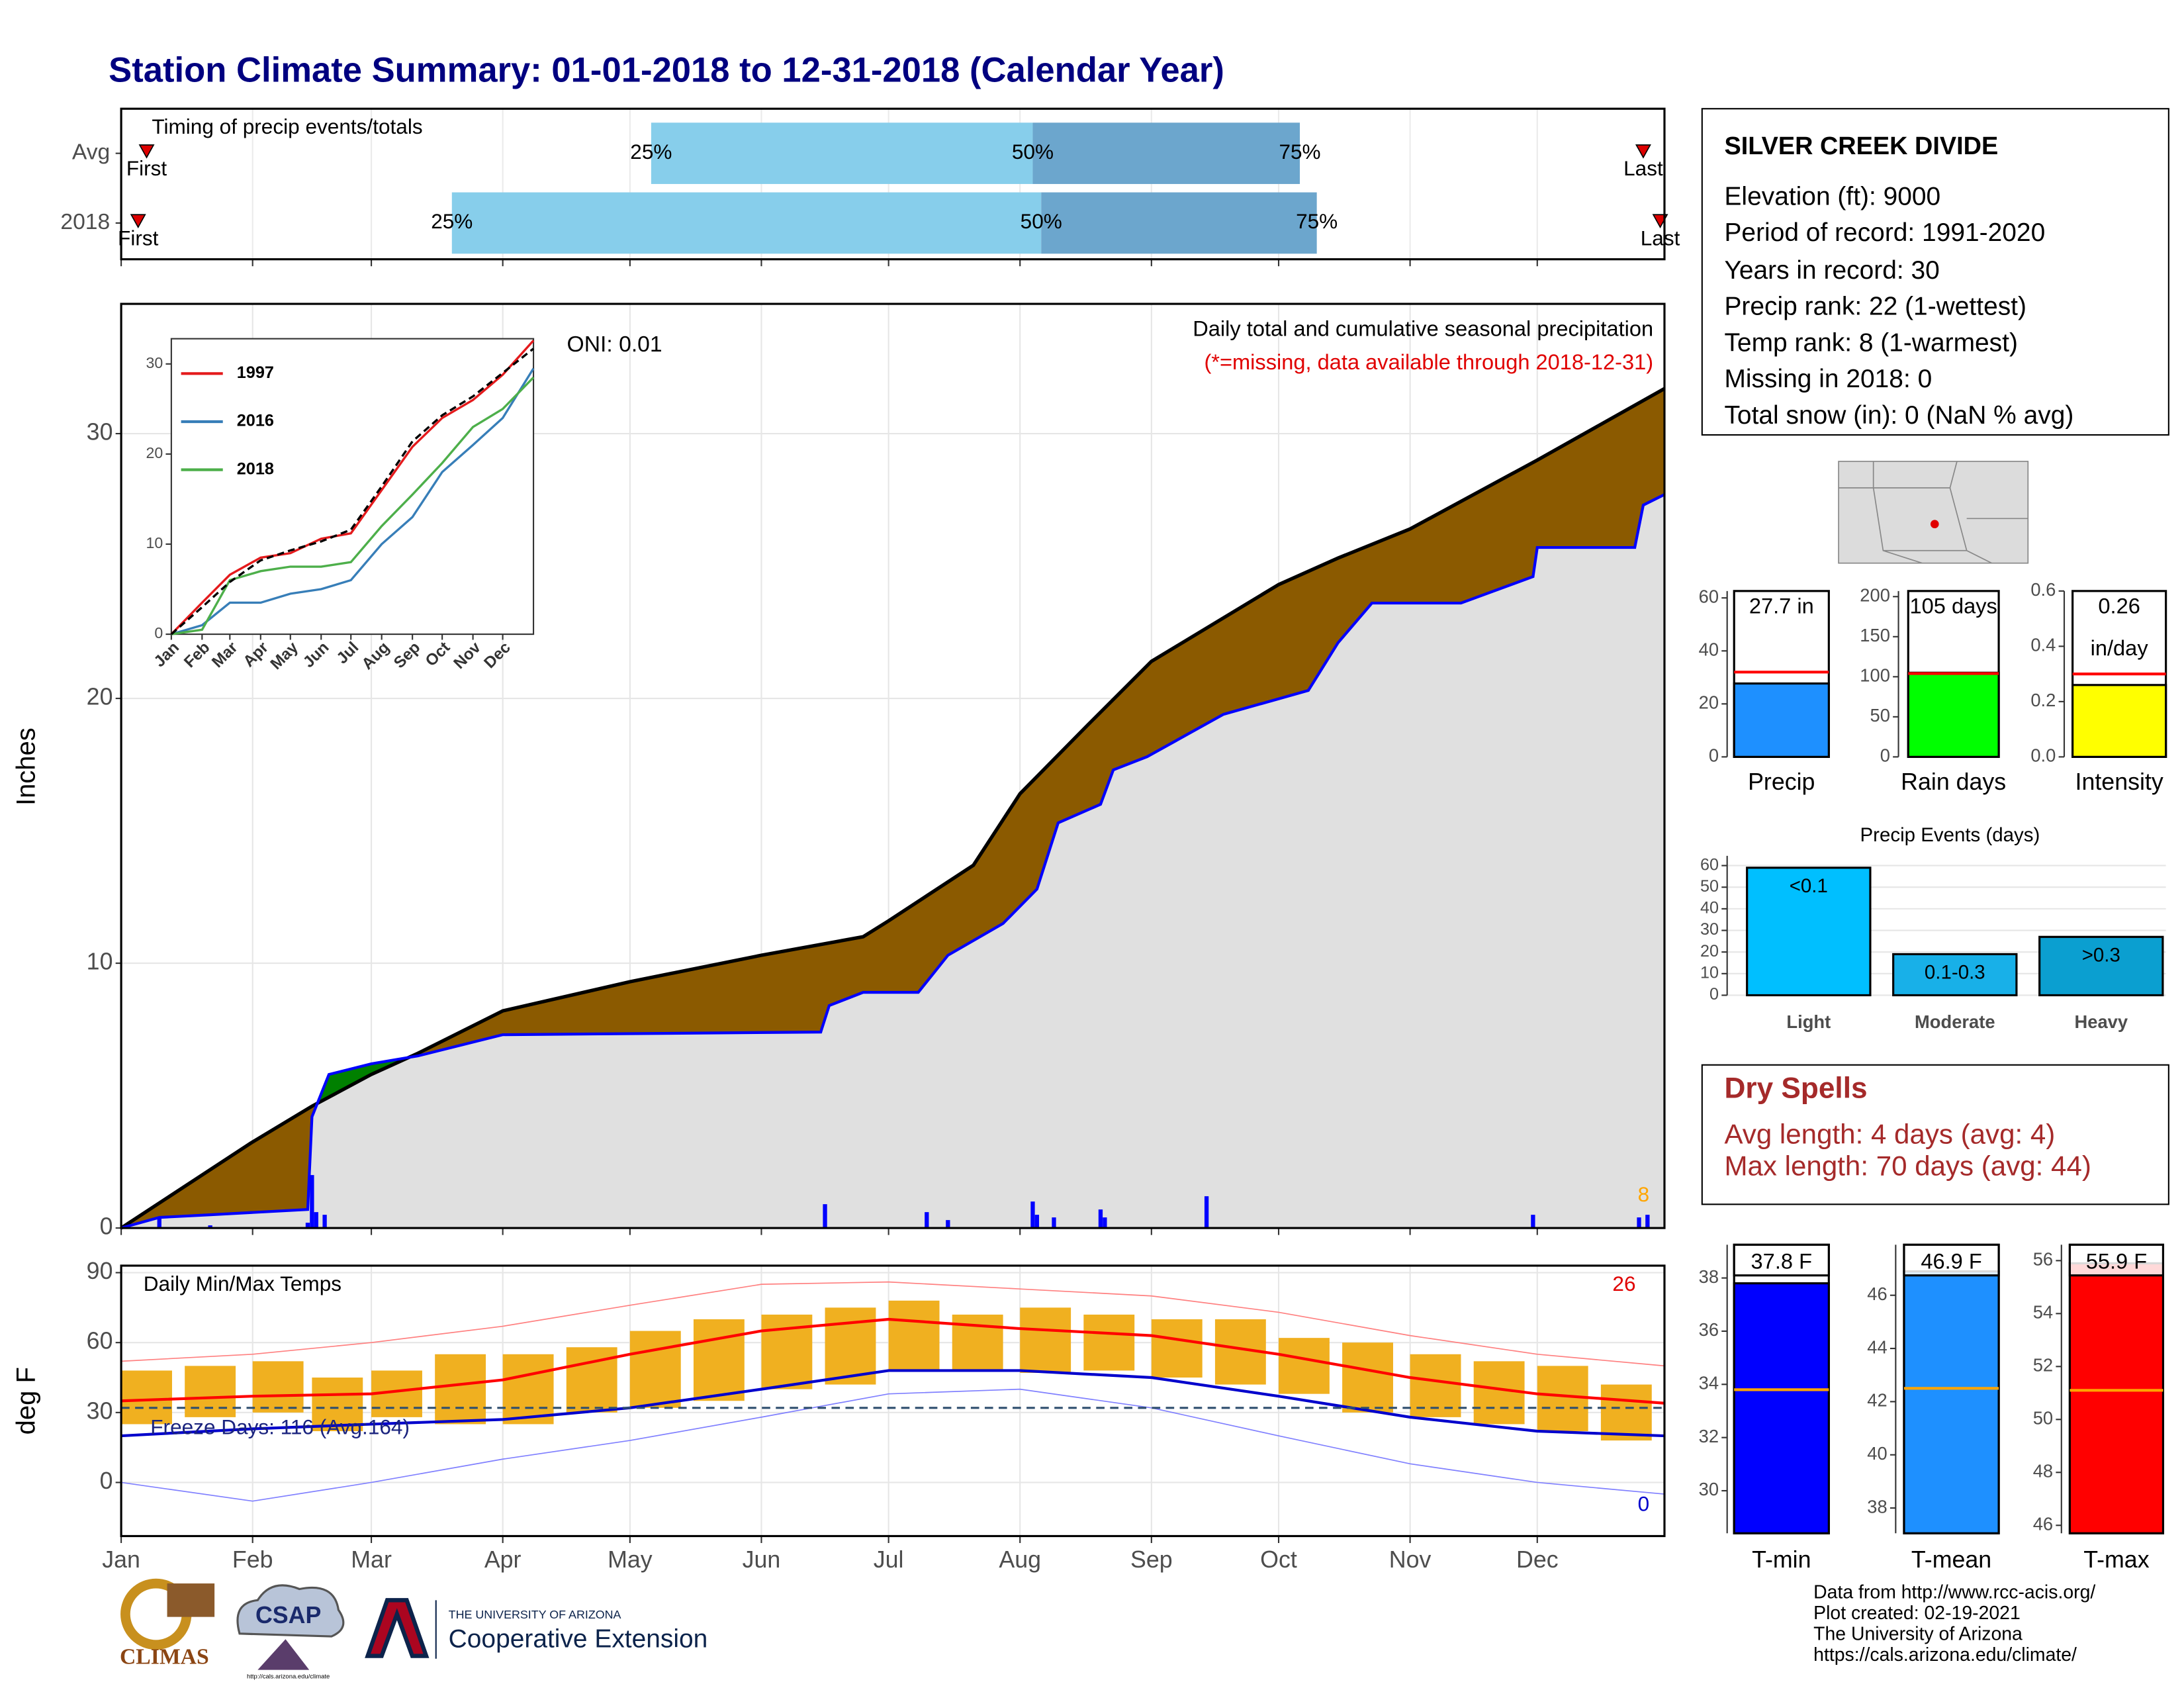  I want to click on csap-logo: CSAP http://cals.arizona.edu/climate, so click(290, 1632).